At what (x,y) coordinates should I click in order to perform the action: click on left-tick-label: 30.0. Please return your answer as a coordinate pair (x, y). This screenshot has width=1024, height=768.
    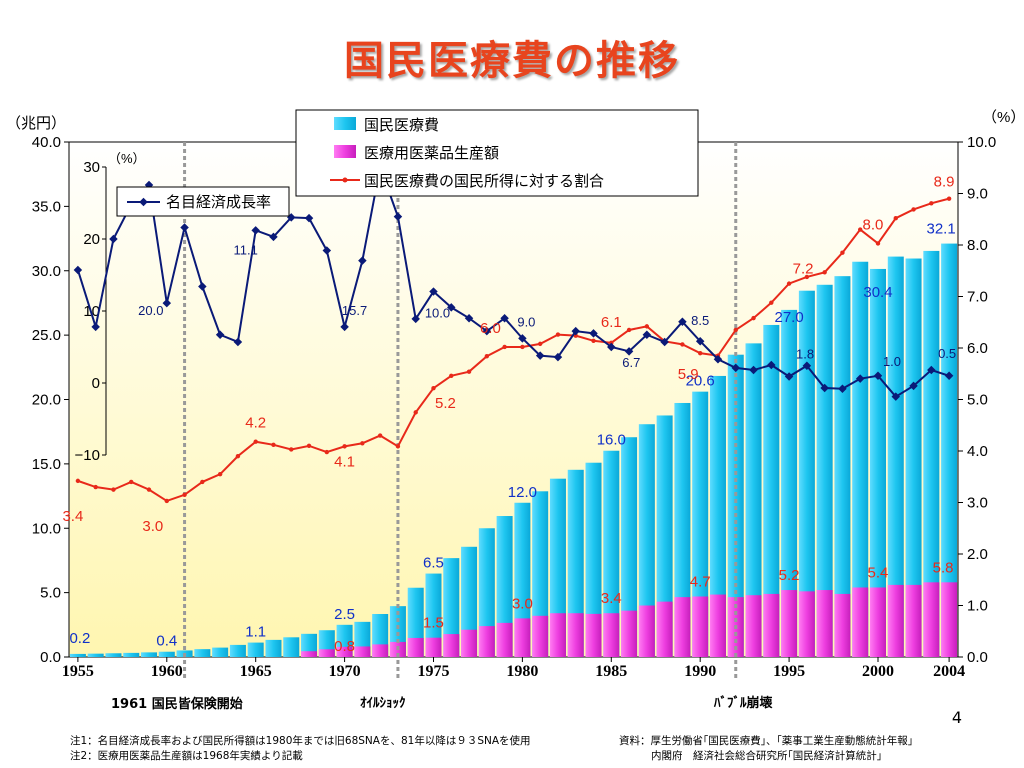
    Looking at the image, I should click on (46, 271).